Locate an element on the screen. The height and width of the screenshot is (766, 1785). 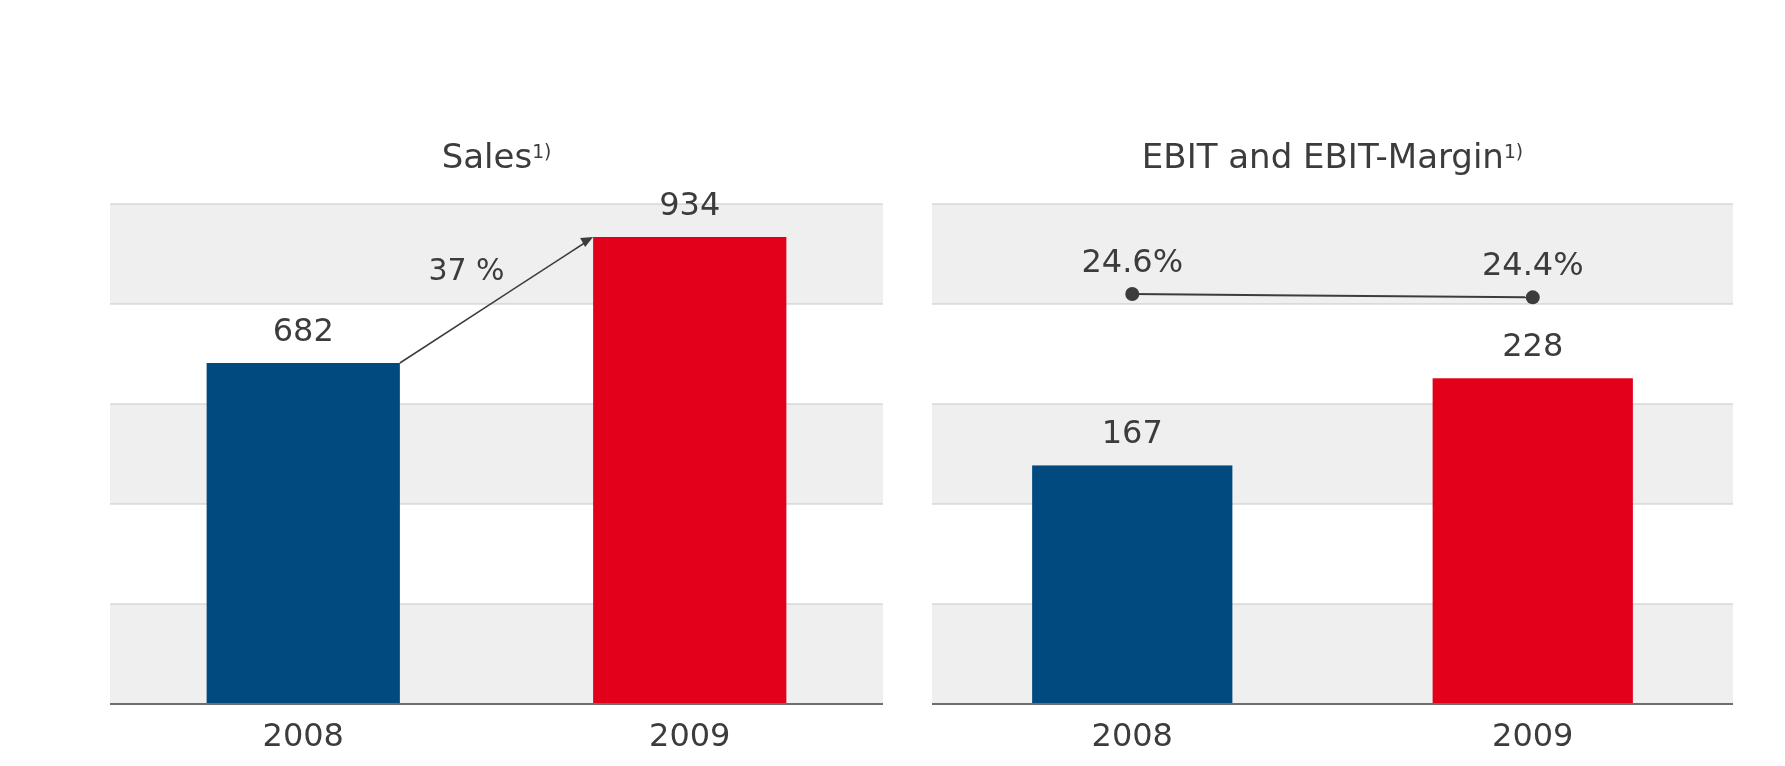
chart-title: EBIT and EBIT-Margin$^{1)}$ is located at coordinates (1332, 156).